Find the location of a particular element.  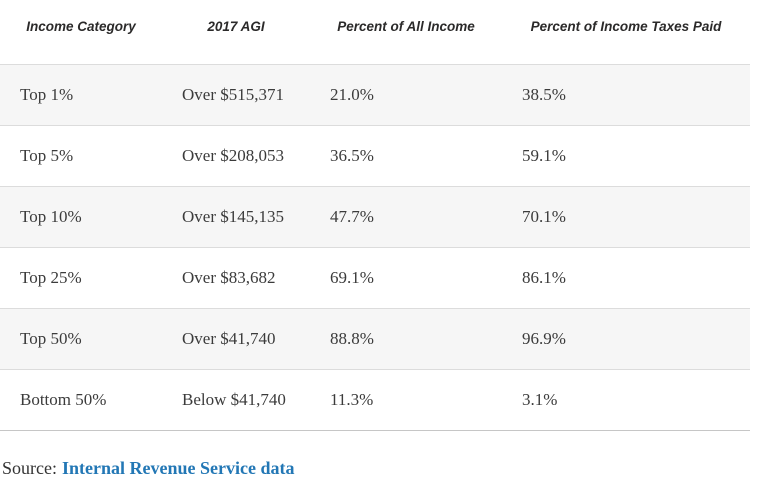

cell-percent-taxes: 86.1% is located at coordinates (626, 278).